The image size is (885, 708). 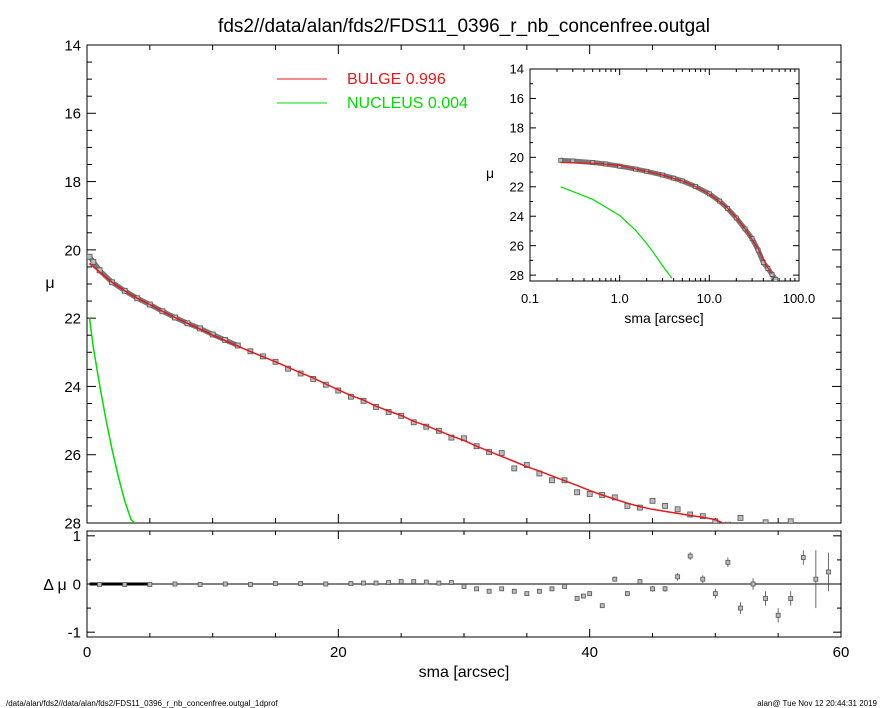 I want to click on resid-x-tick-label: 20, so click(x=338, y=652).